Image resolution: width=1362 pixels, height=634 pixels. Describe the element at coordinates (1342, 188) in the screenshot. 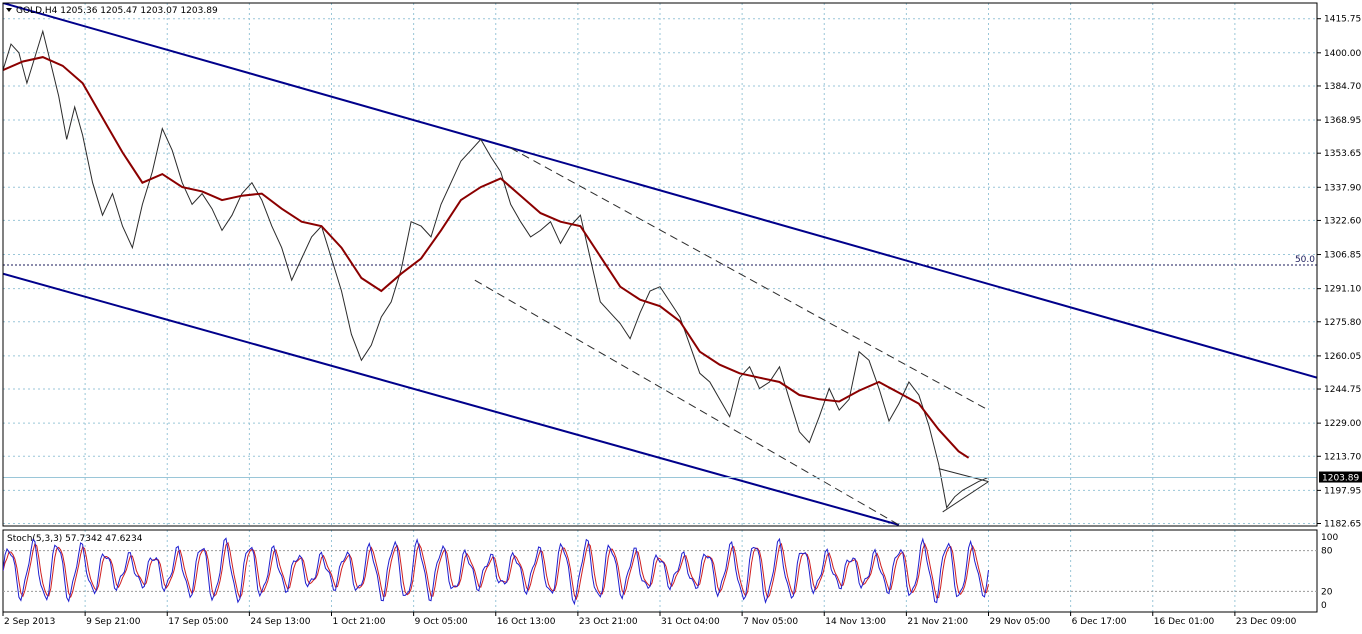

I see `y-tick-label: 1337.90` at that location.